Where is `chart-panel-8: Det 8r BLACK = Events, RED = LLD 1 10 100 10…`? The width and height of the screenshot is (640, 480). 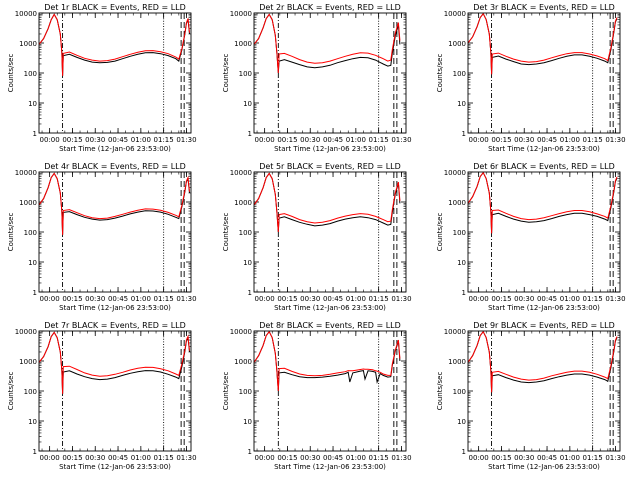
chart-panel-8: Det 8r BLACK = Events, RED = LLD 1 10 100 10… is located at coordinates (317, 396).